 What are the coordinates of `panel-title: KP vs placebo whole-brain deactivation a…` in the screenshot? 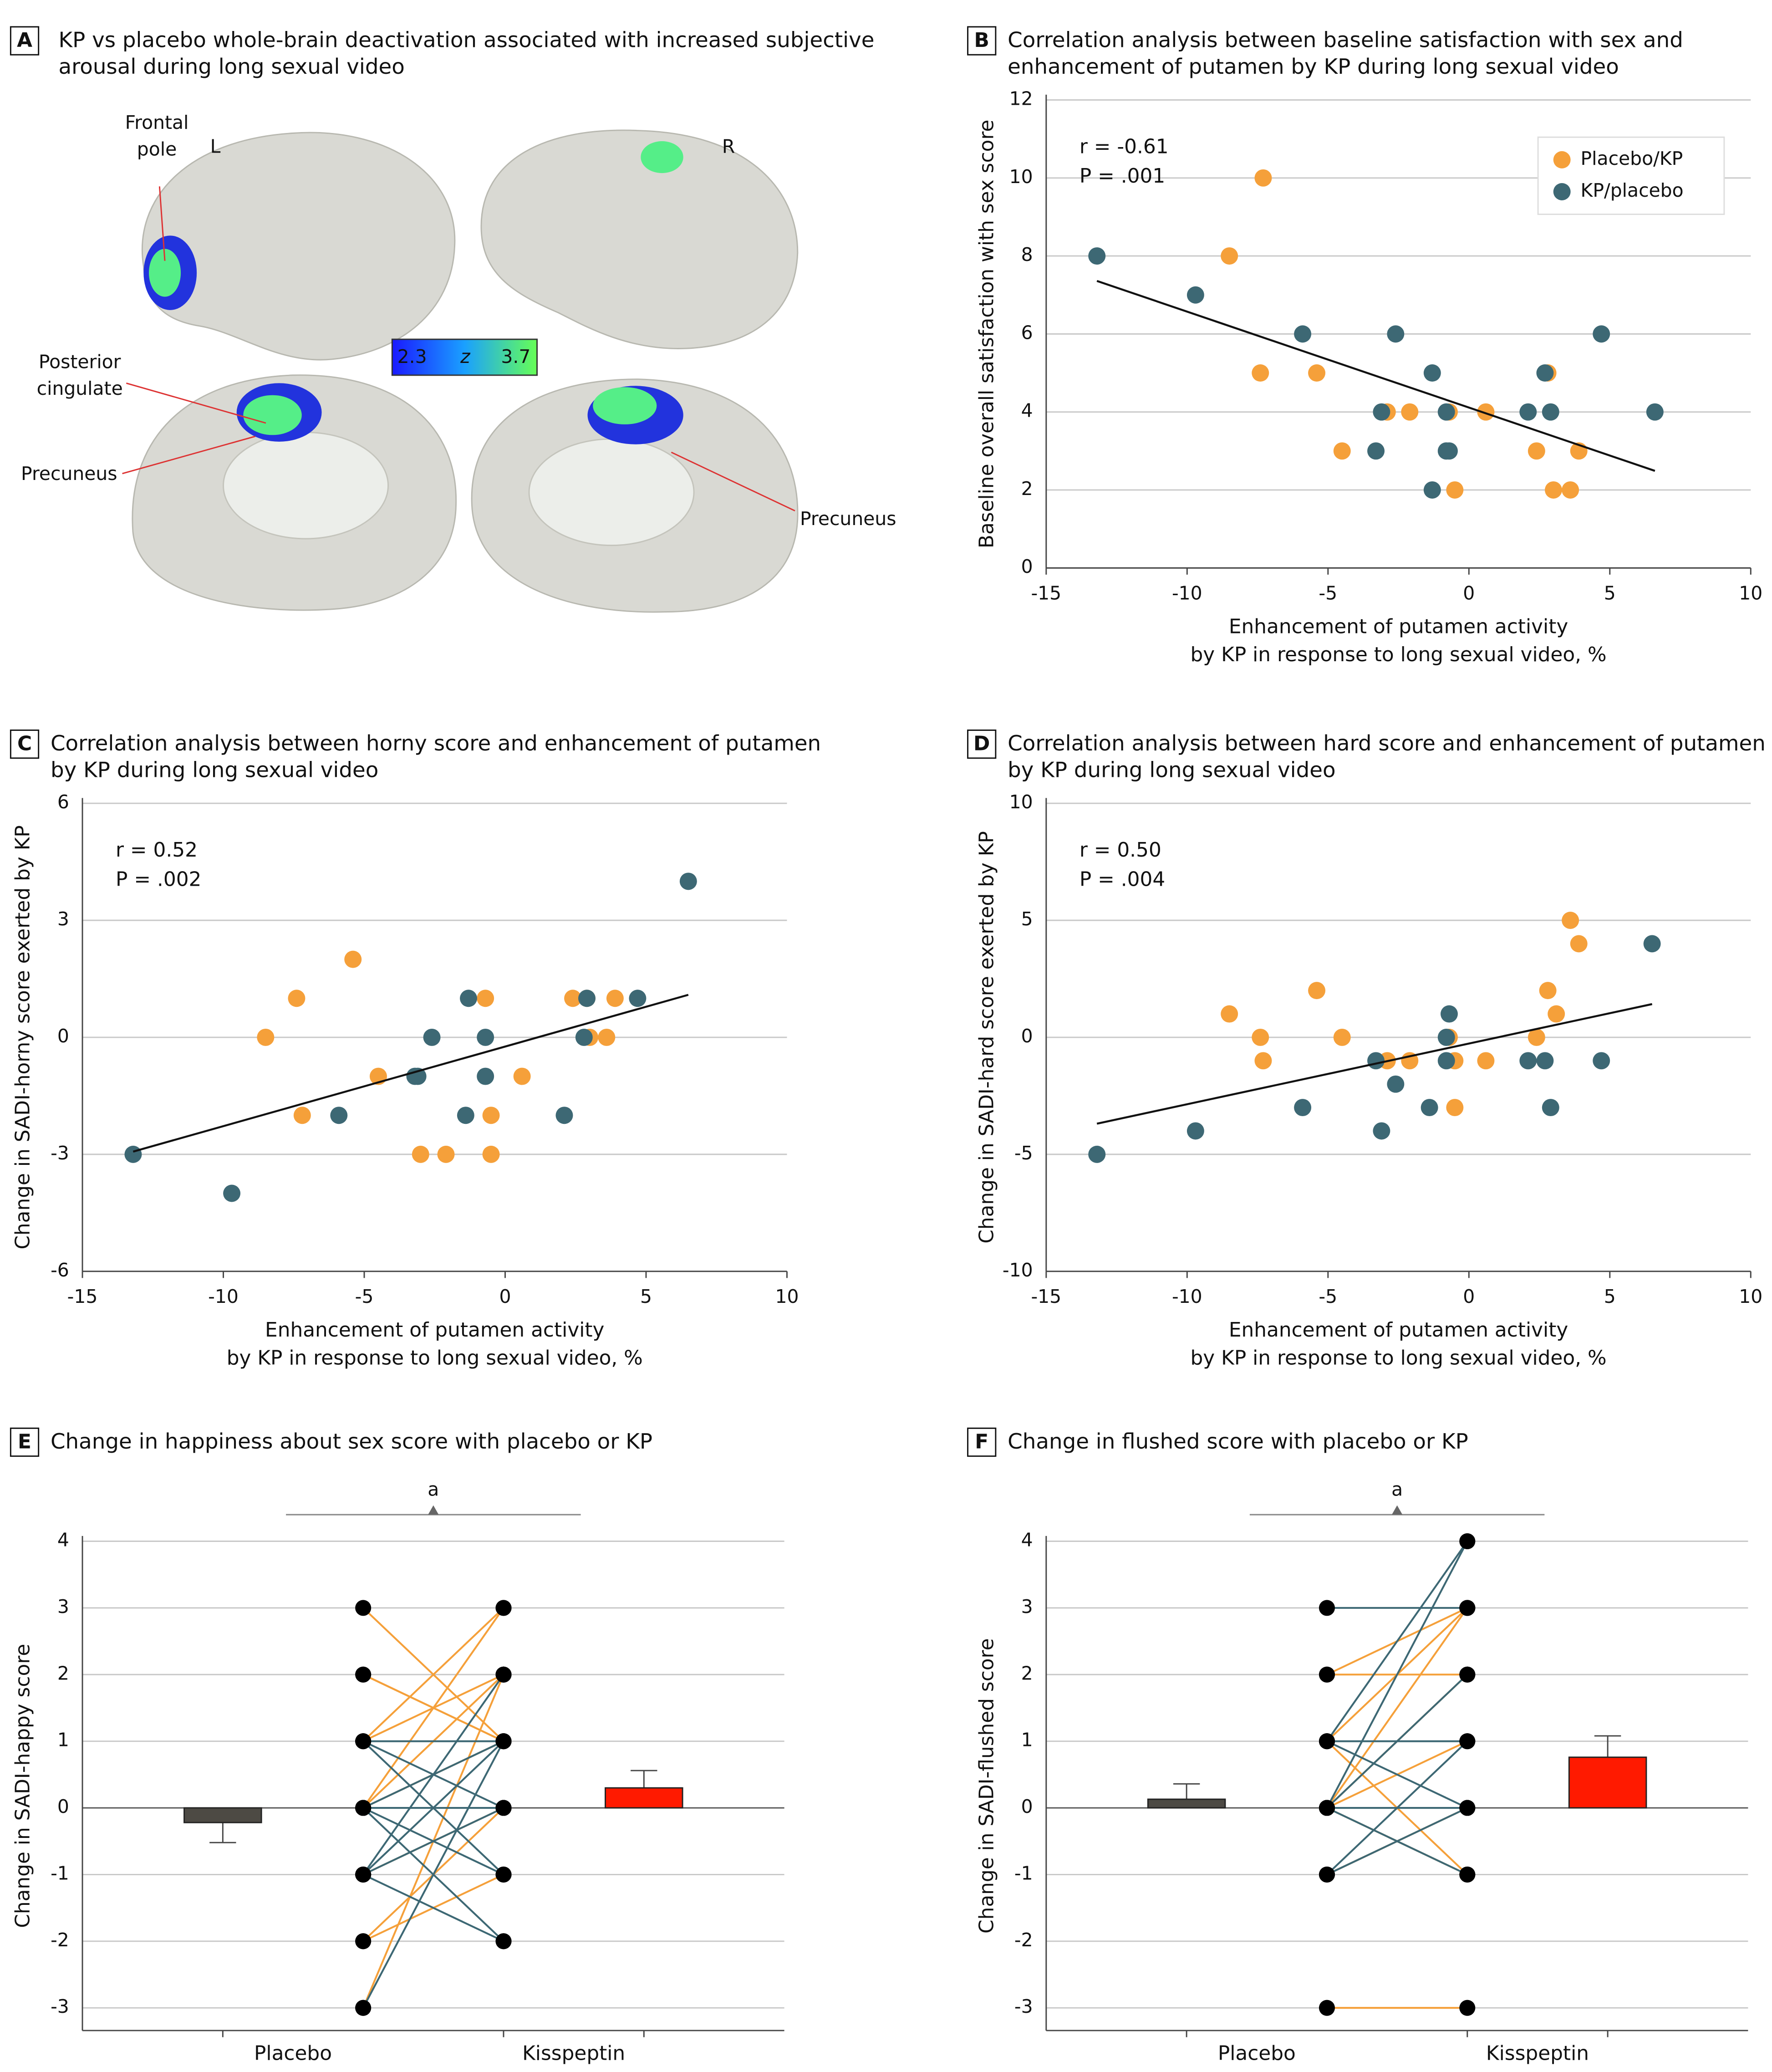 It's located at (466, 41).